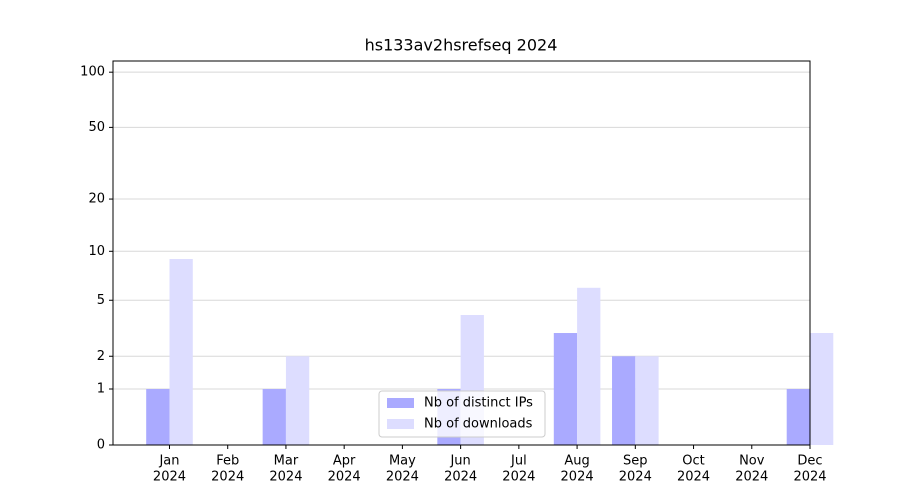  What do you see at coordinates (752, 461) in the screenshot?
I see `x-tick-label: Nov` at bounding box center [752, 461].